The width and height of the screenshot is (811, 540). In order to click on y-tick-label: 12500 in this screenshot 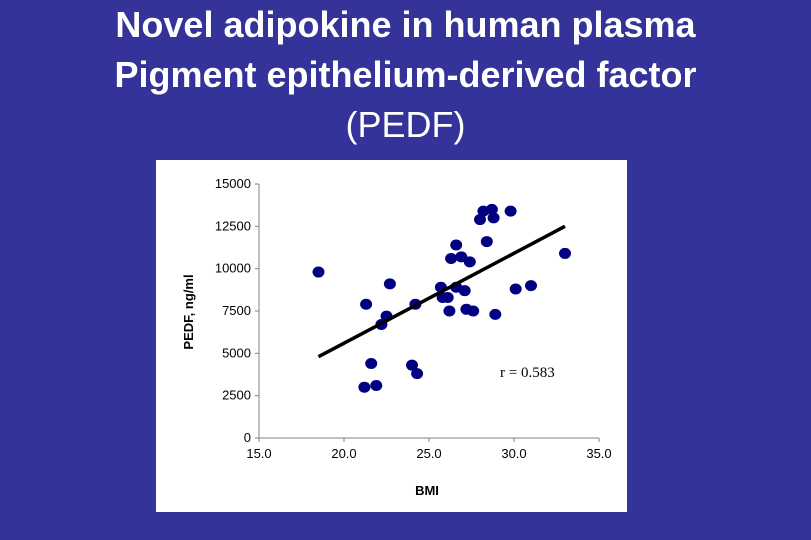, I will do `click(233, 225)`.